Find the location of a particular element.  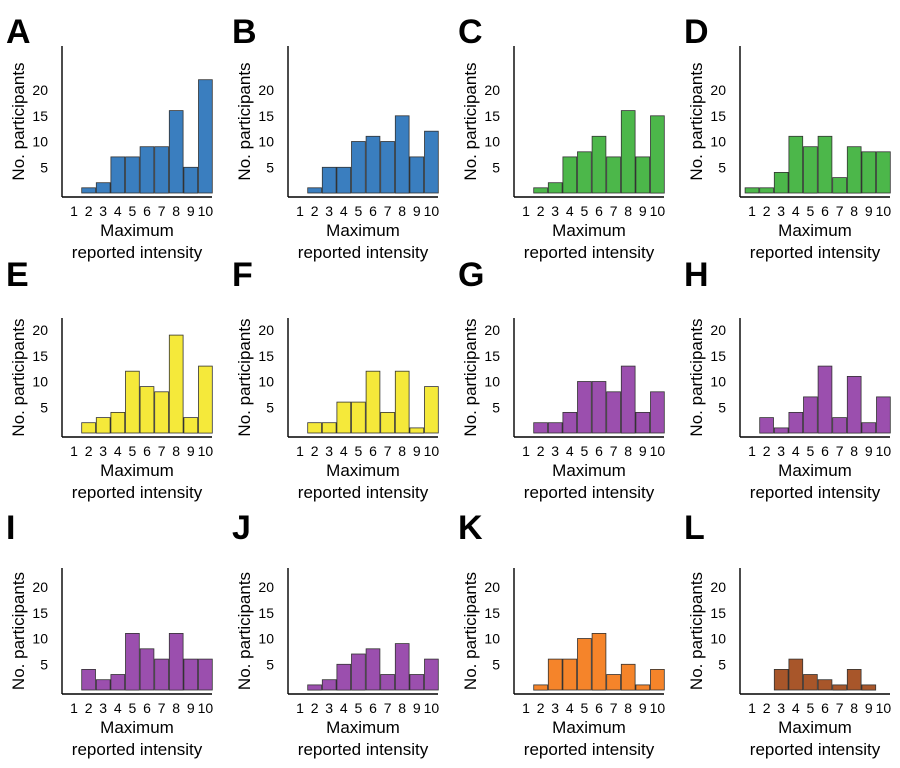

panel-letter: H is located at coordinates (696, 275).